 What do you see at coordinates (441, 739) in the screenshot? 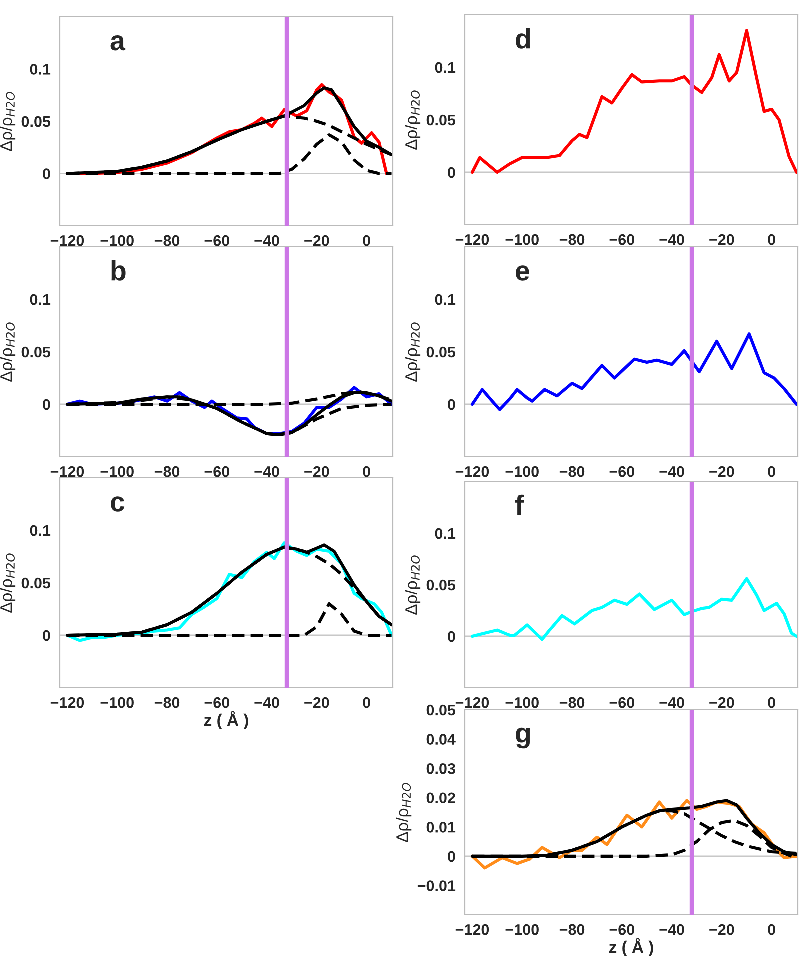
I see `y-tick-label: 0.04` at bounding box center [441, 739].